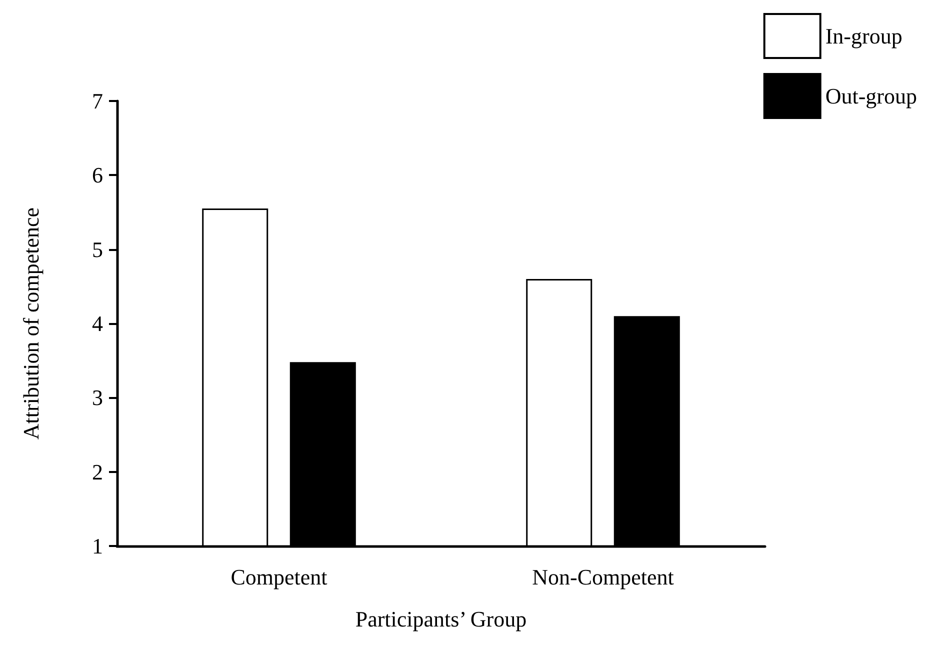  I want to click on y-tick-label: 2, so click(97, 471).